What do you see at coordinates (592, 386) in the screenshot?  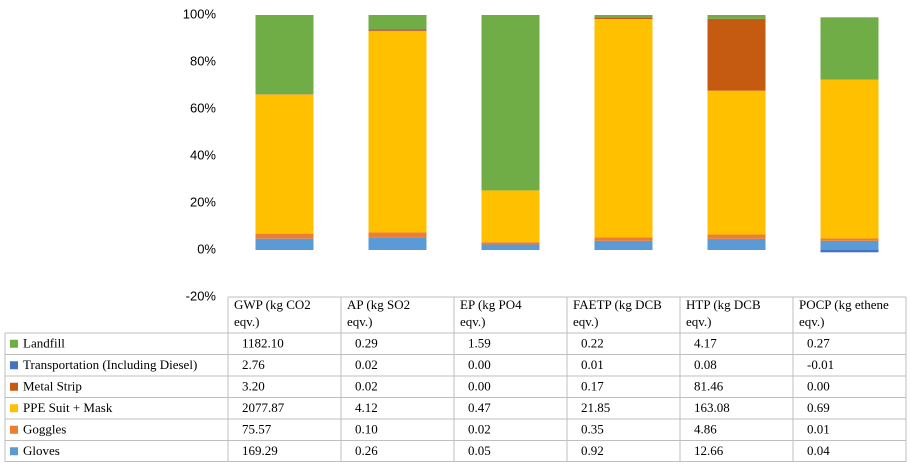 I see `table-value: 0.17` at bounding box center [592, 386].